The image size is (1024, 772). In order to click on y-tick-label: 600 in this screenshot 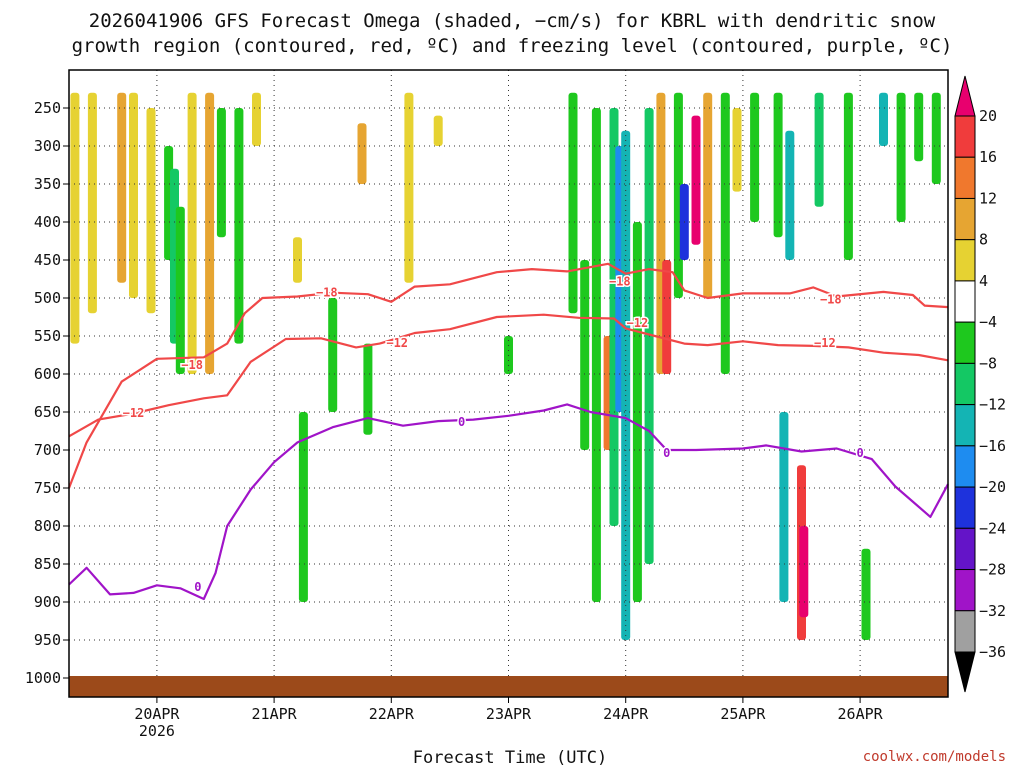, I will do `click(47, 374)`.